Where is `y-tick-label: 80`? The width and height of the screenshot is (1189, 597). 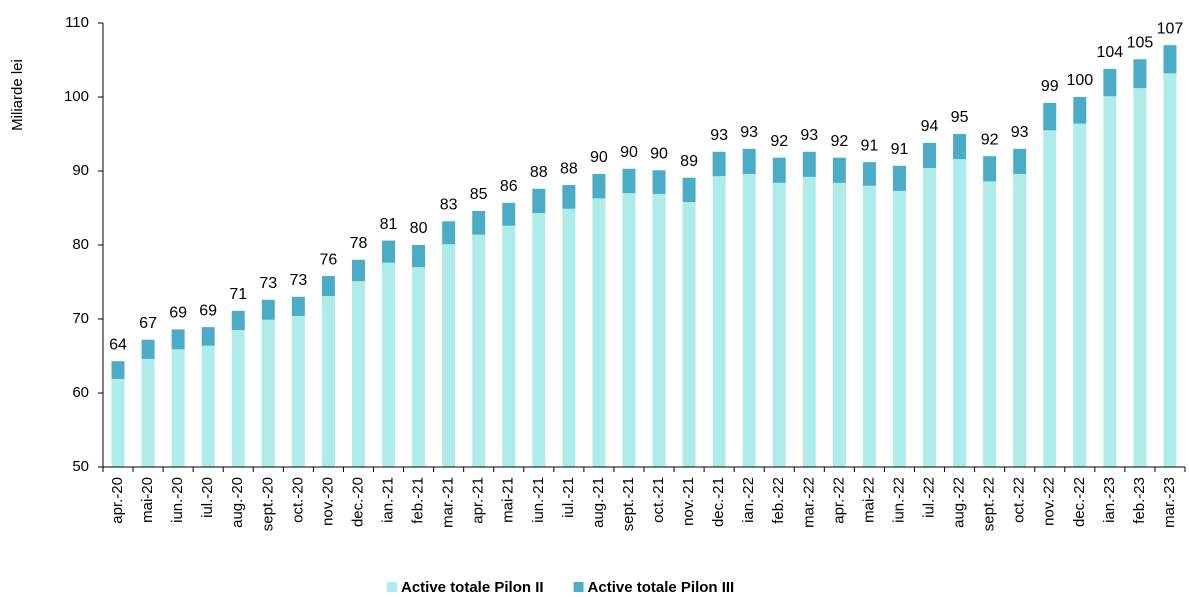
y-tick-label: 80 is located at coordinates (80, 244).